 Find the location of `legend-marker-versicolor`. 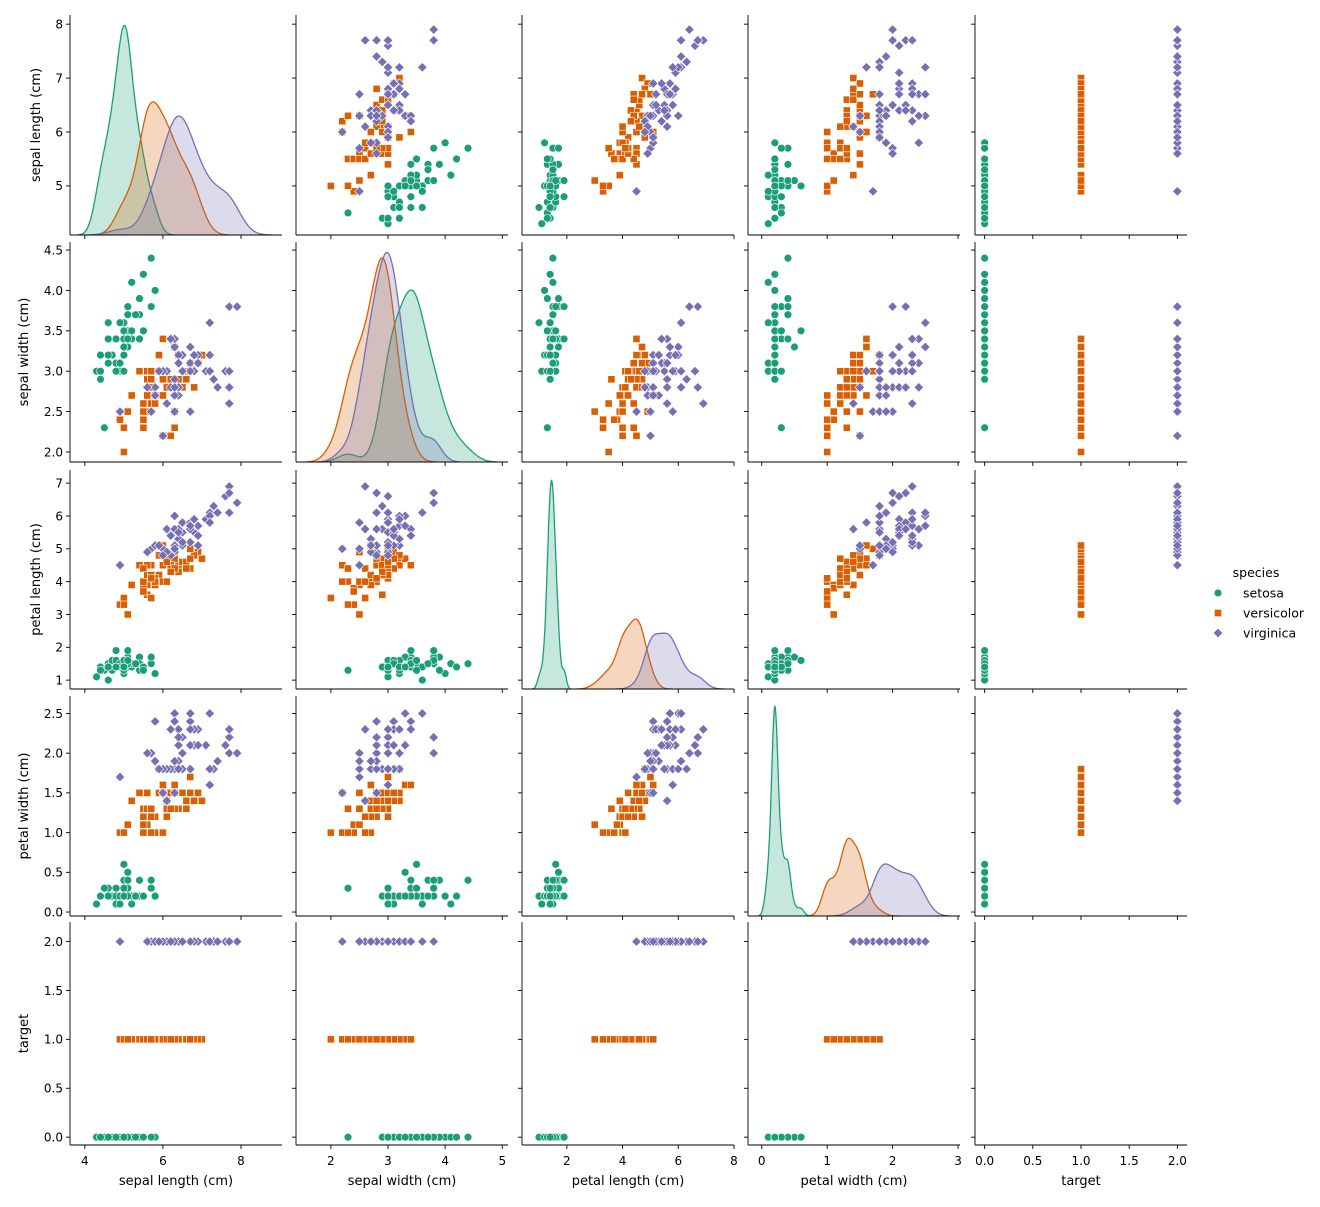

legend-marker-versicolor is located at coordinates (1218, 613).